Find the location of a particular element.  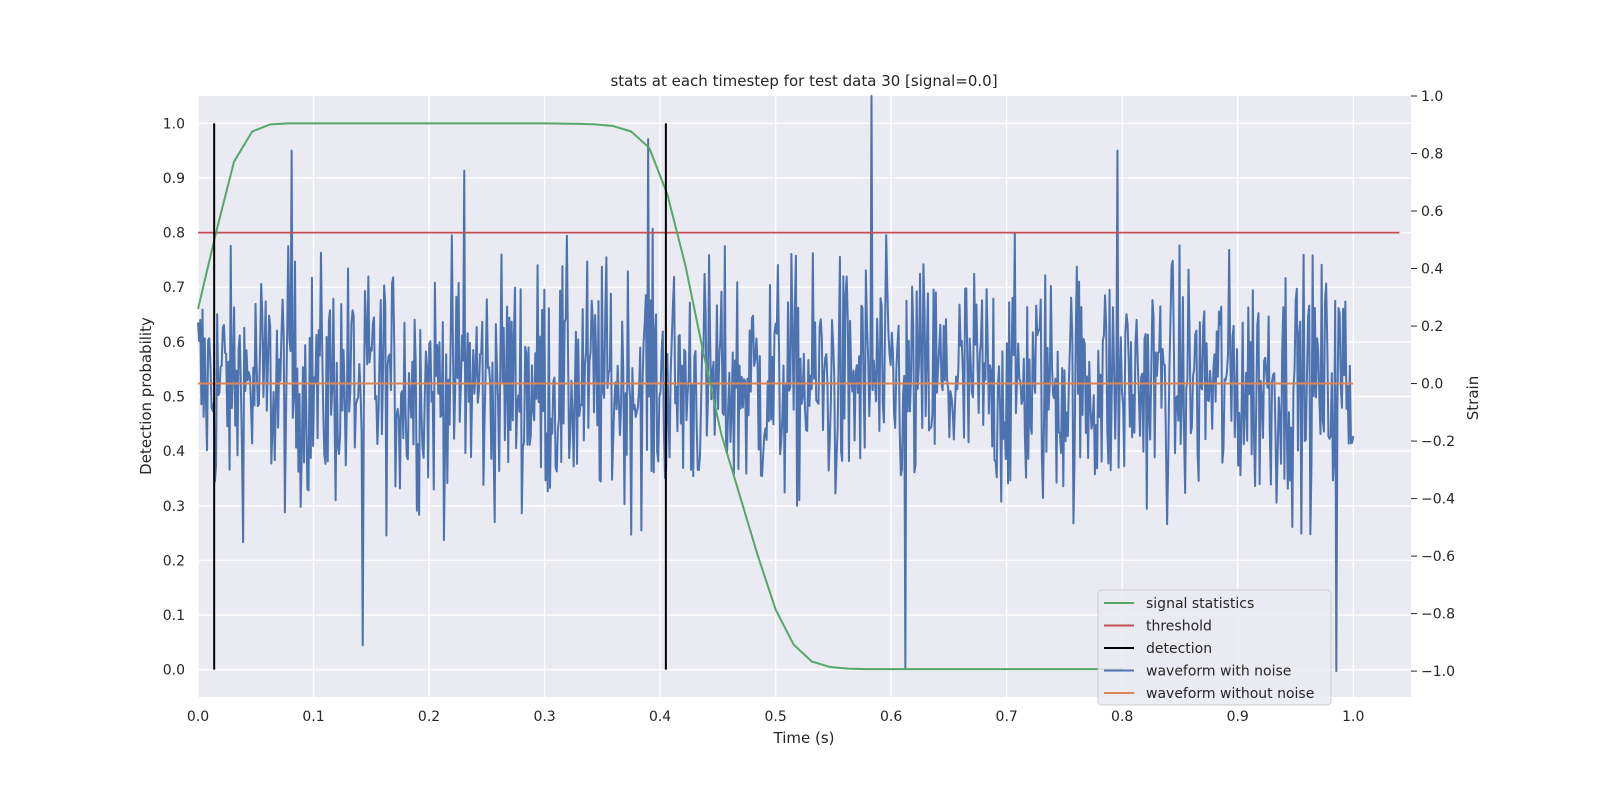

x-tick-label: 0.5 is located at coordinates (775, 717).